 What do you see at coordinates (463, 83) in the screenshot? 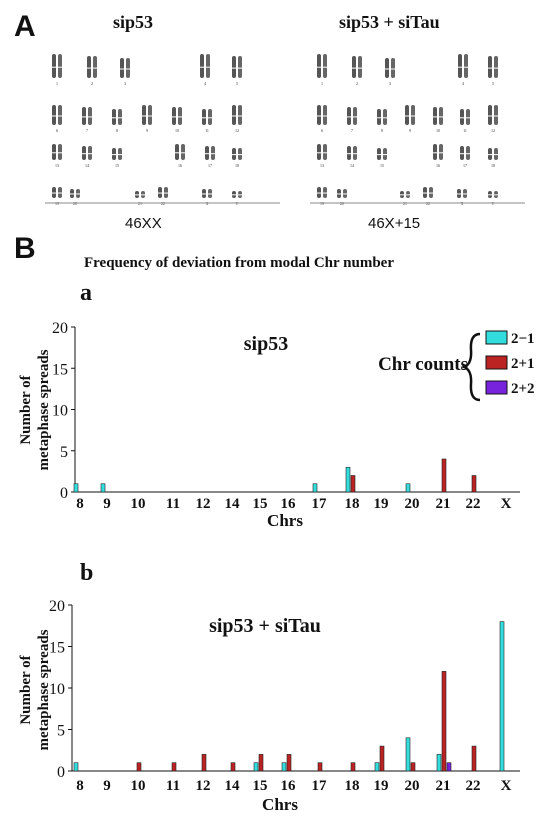
I see `right-chromosome-label: 4` at bounding box center [463, 83].